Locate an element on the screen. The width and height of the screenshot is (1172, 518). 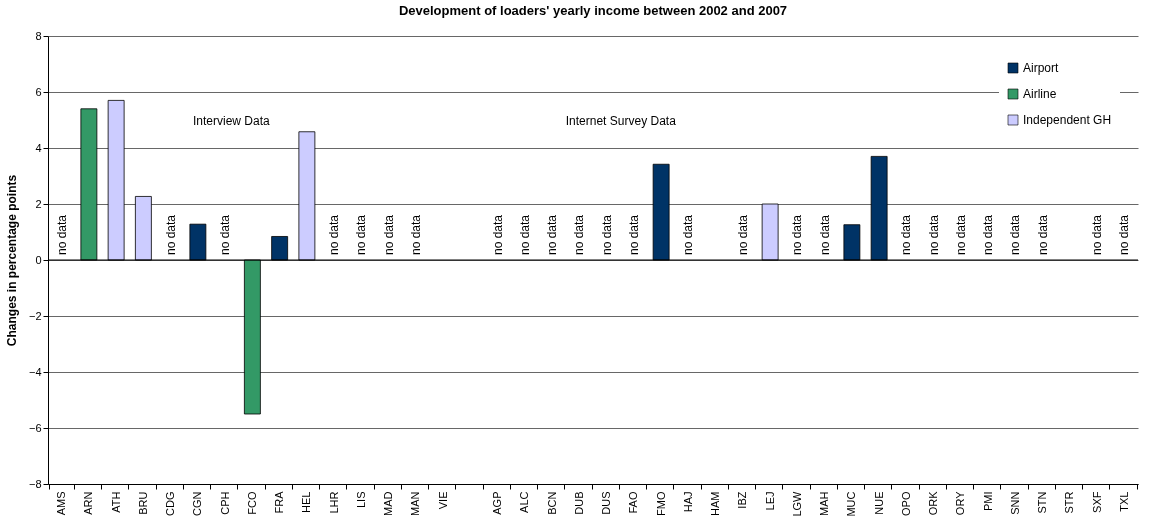
x-tick-label: BRU is located at coordinates (142, 503).